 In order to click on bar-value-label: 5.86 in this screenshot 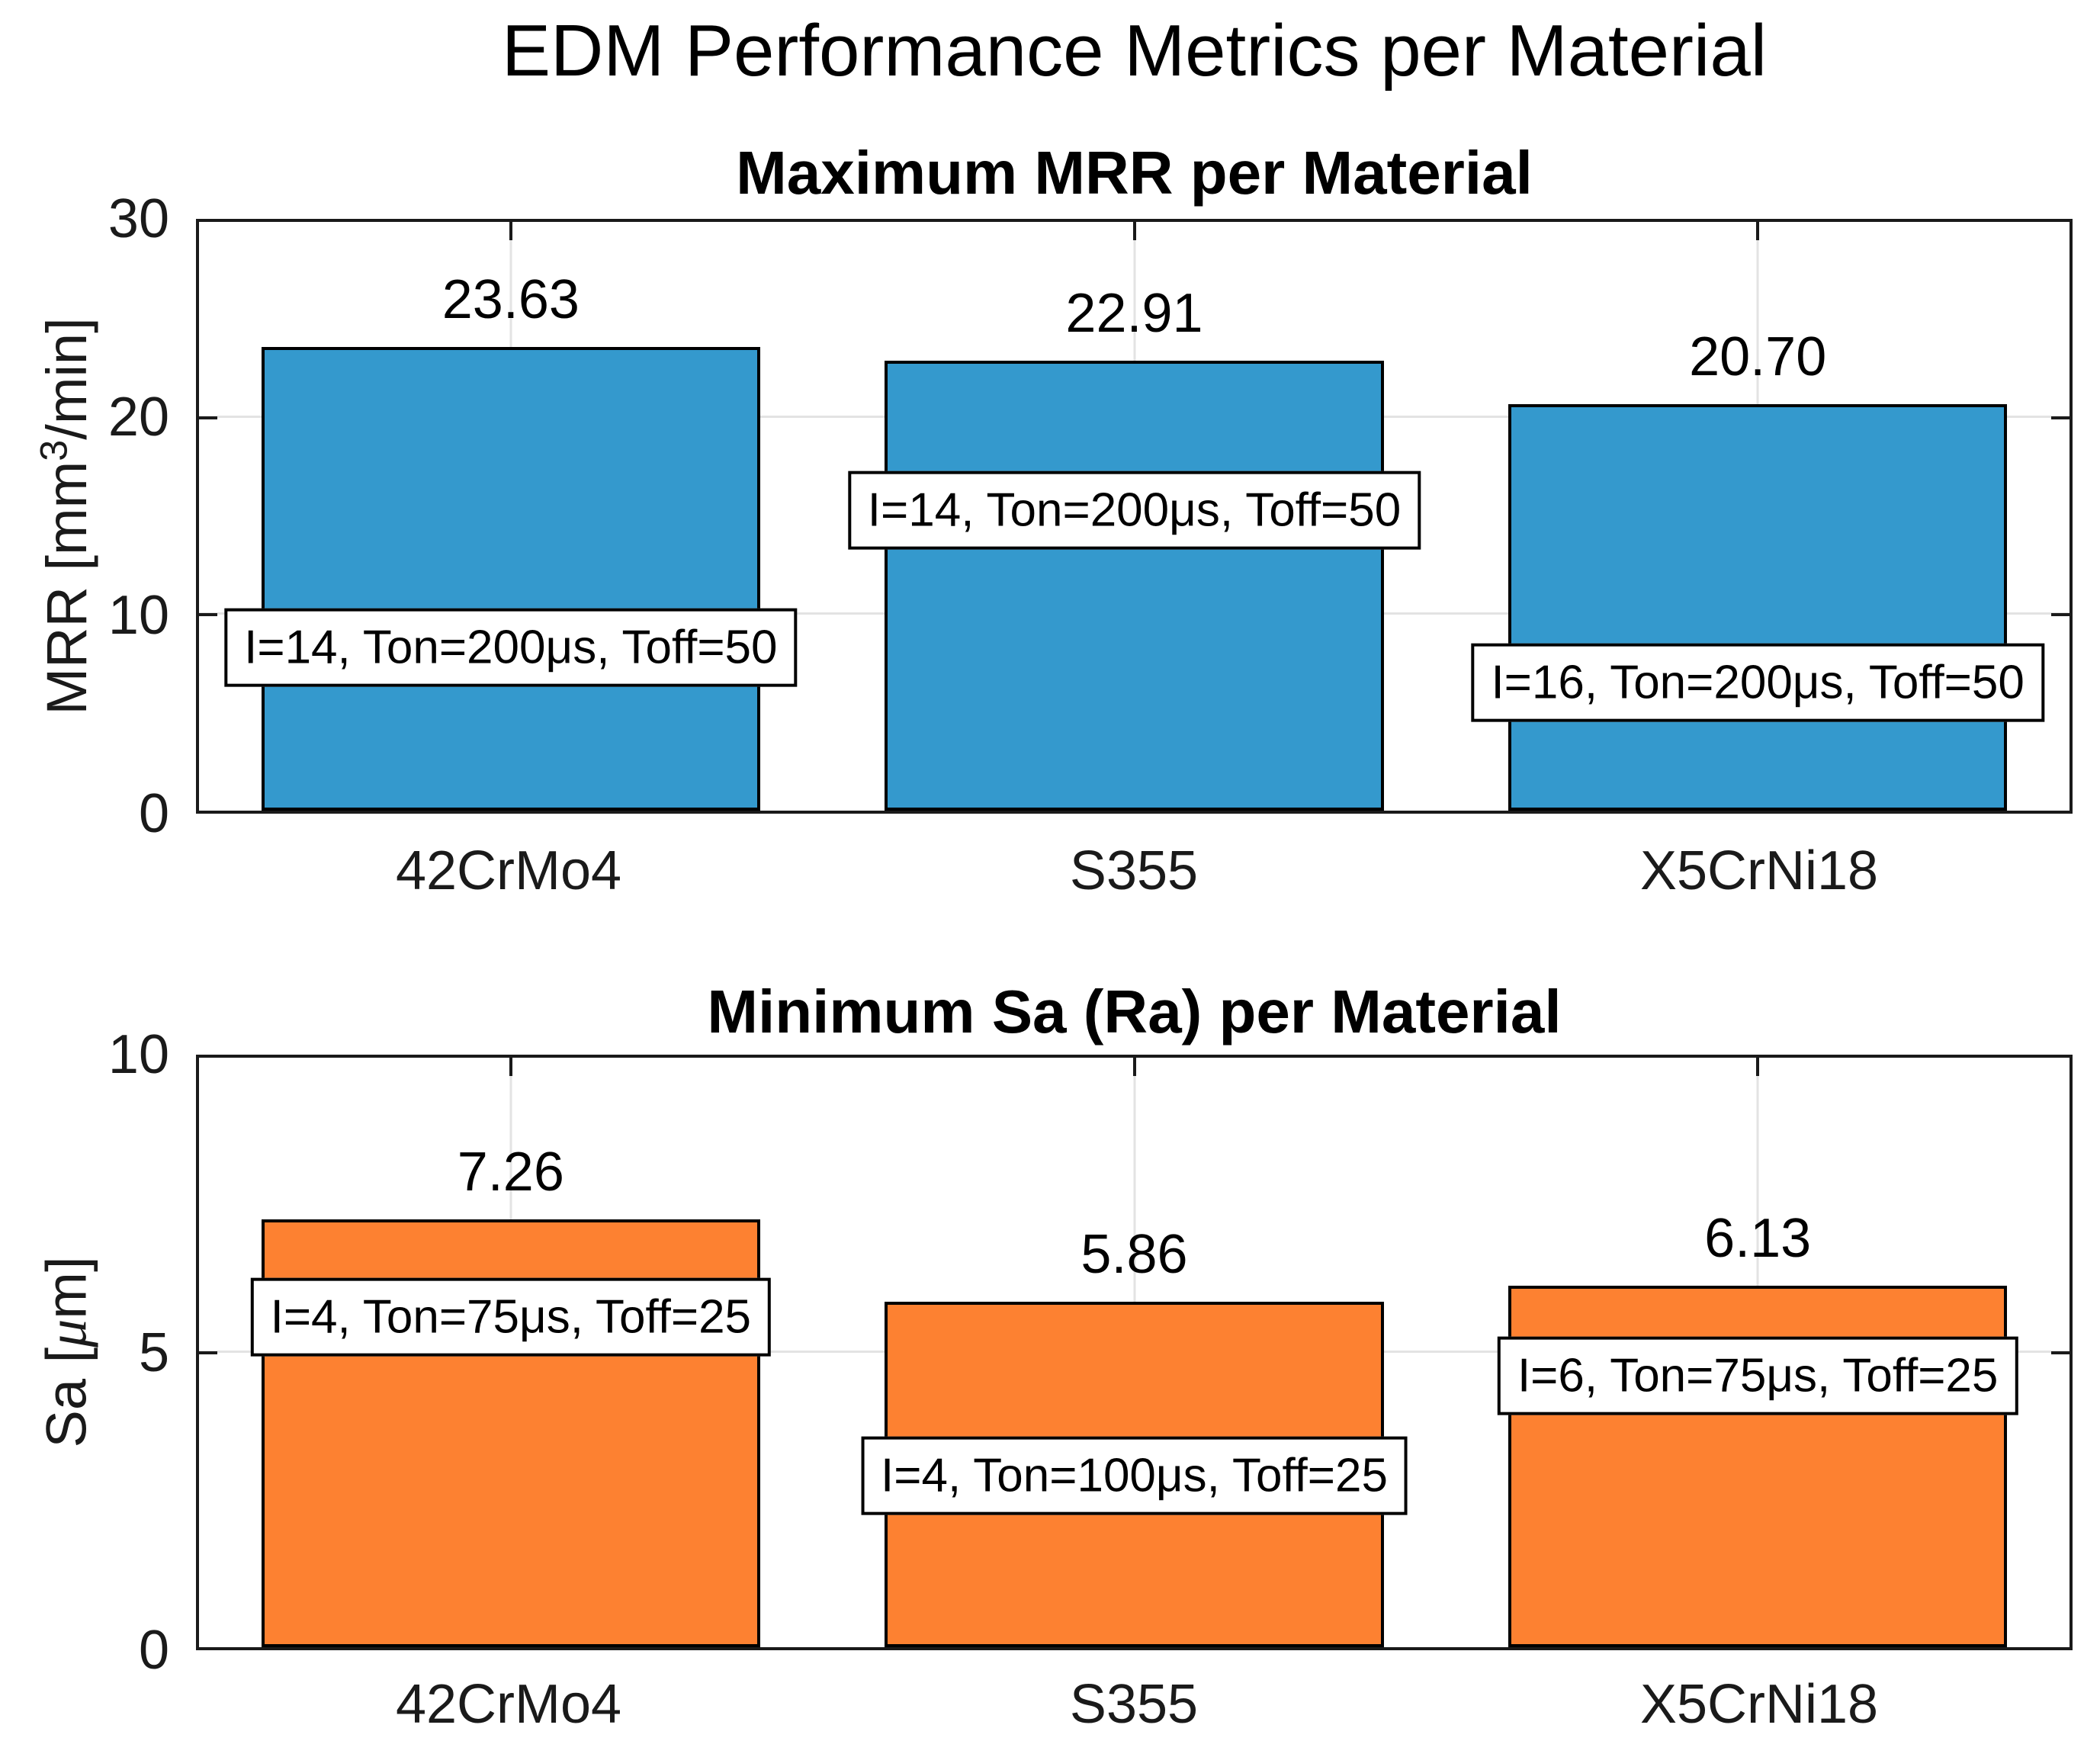, I will do `click(1134, 1255)`.